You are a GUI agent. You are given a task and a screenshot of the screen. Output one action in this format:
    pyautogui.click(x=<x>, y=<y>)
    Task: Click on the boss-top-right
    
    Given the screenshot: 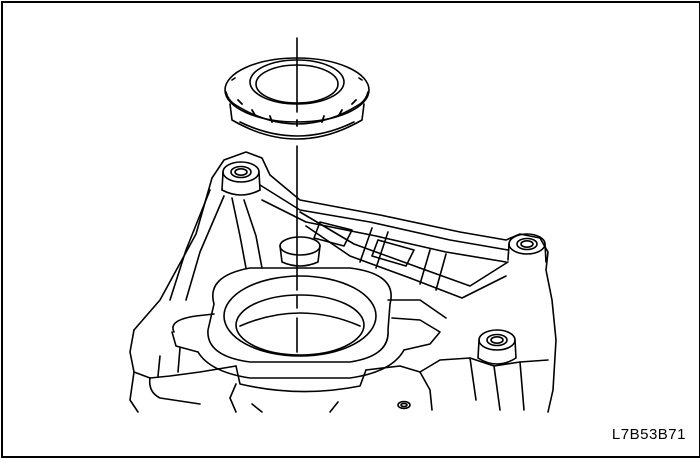 What is the action you would take?
    pyautogui.click(x=527, y=244)
    